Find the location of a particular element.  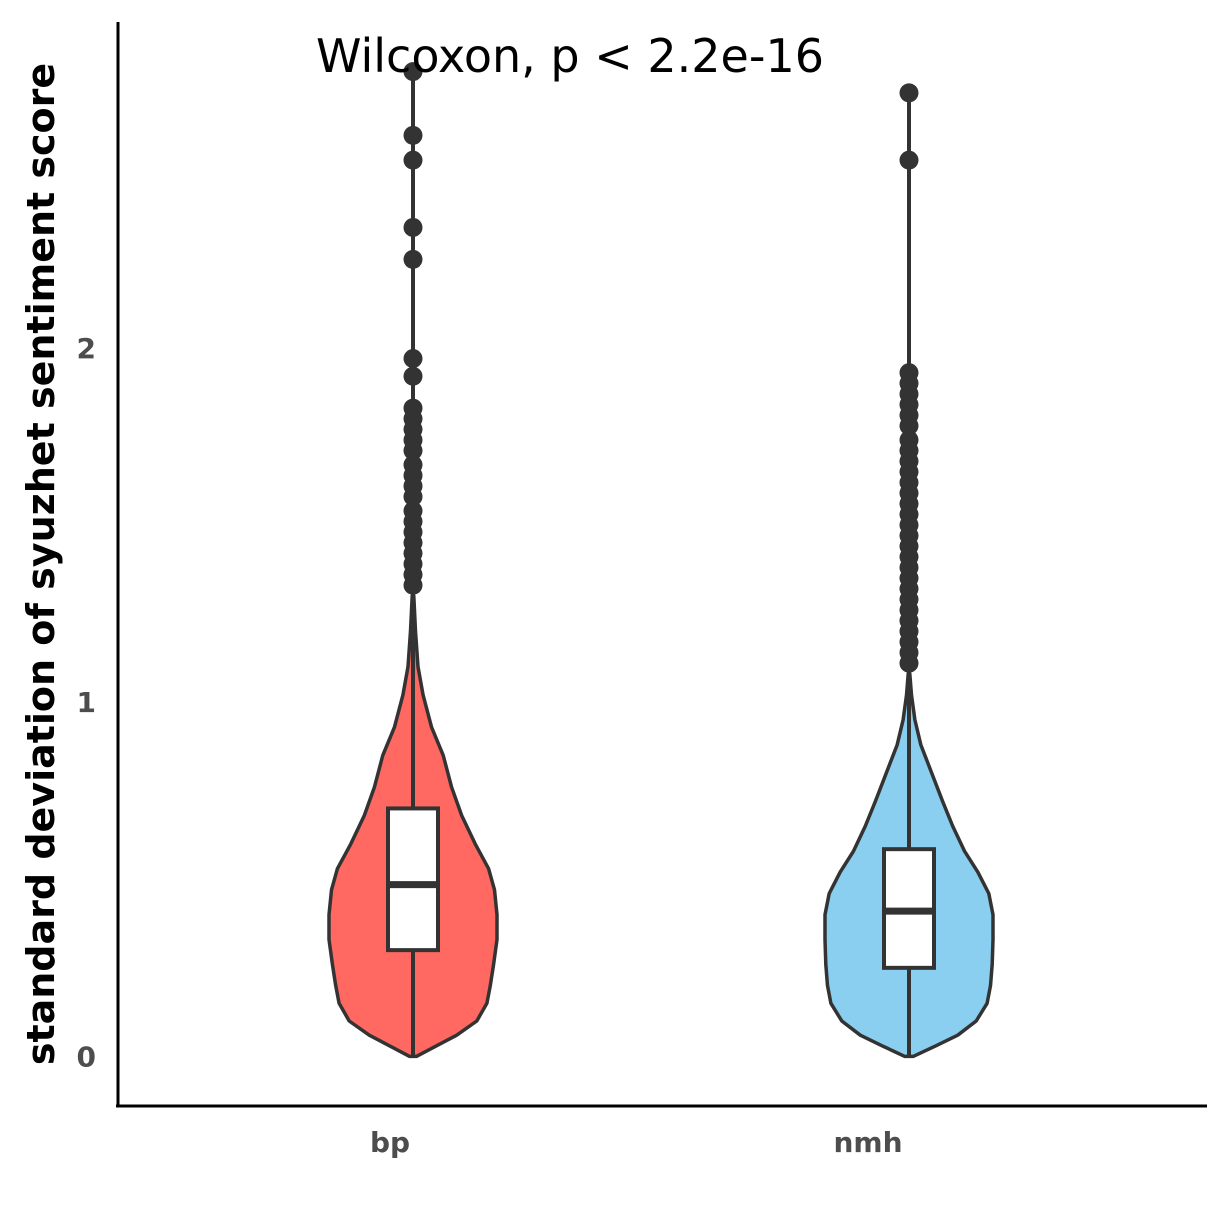

violin-group-nmh is located at coordinates (909, 571).